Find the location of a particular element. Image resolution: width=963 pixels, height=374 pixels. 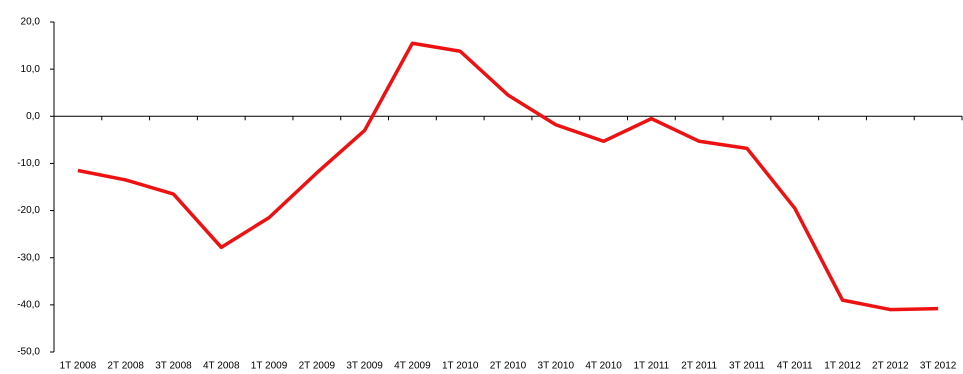

x-tick-label: 2T 2011 is located at coordinates (699, 366).